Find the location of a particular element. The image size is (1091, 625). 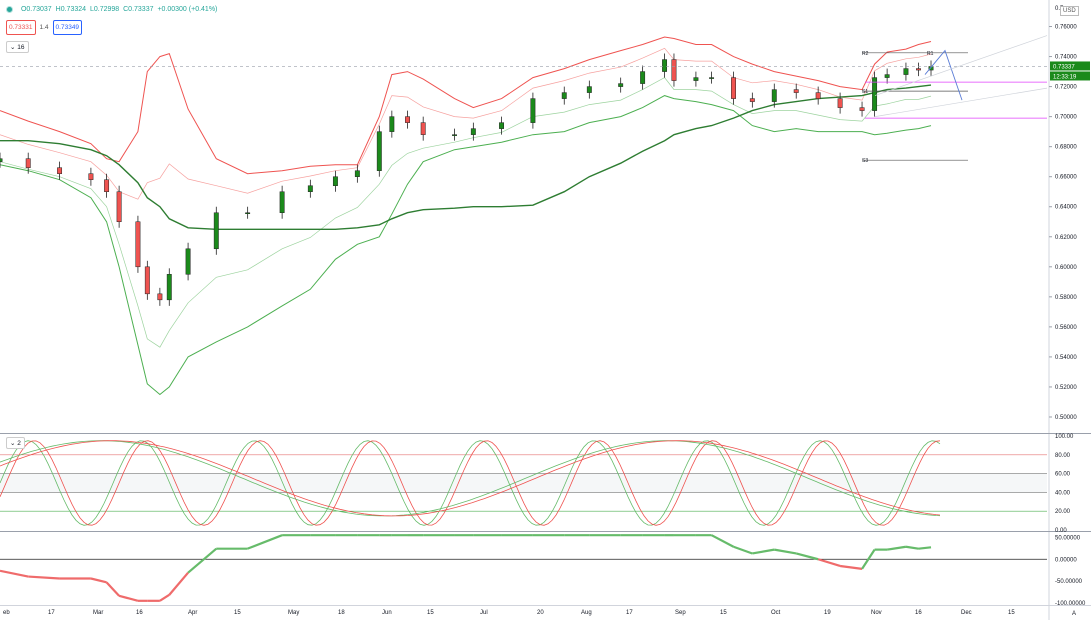

momentum-tick-label: 0.00000 is located at coordinates (1066, 560).